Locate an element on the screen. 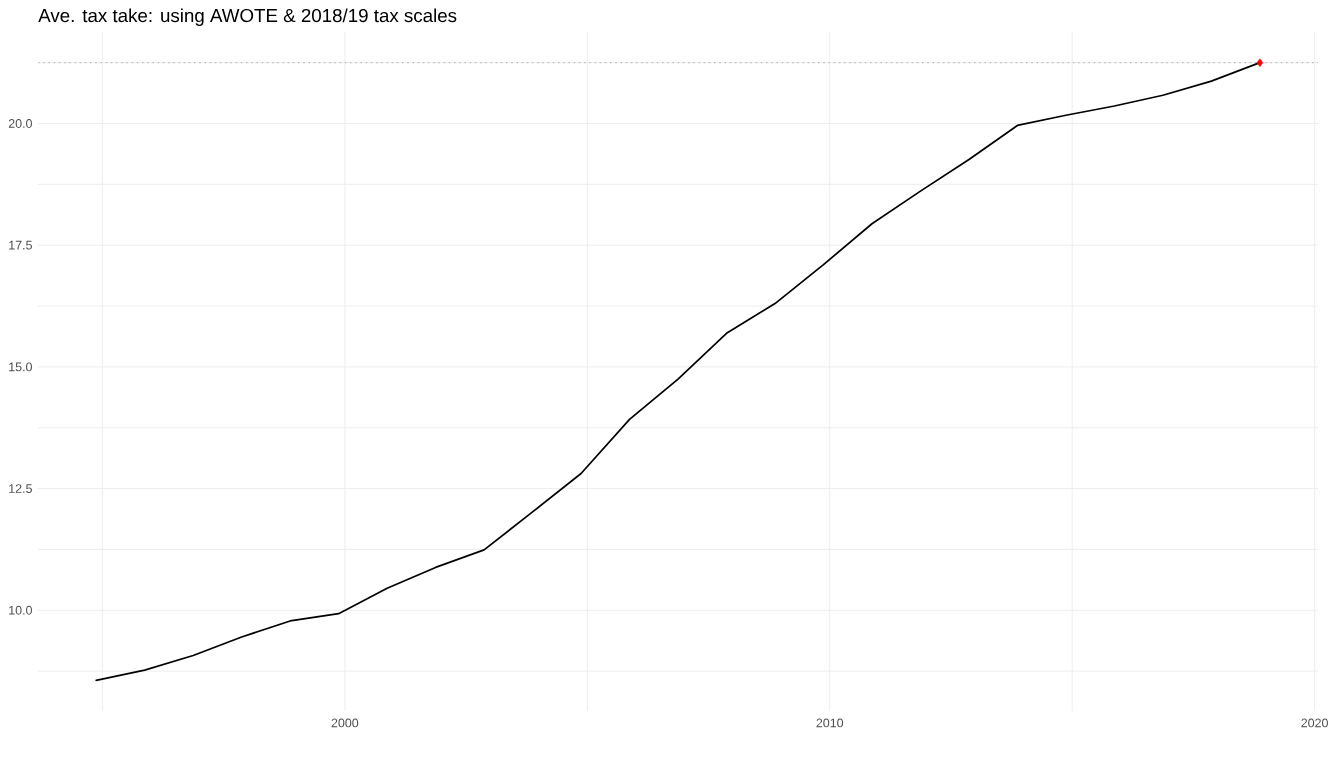 This screenshot has height=761, width=1335. x-tick-label: 2010 is located at coordinates (830, 723).